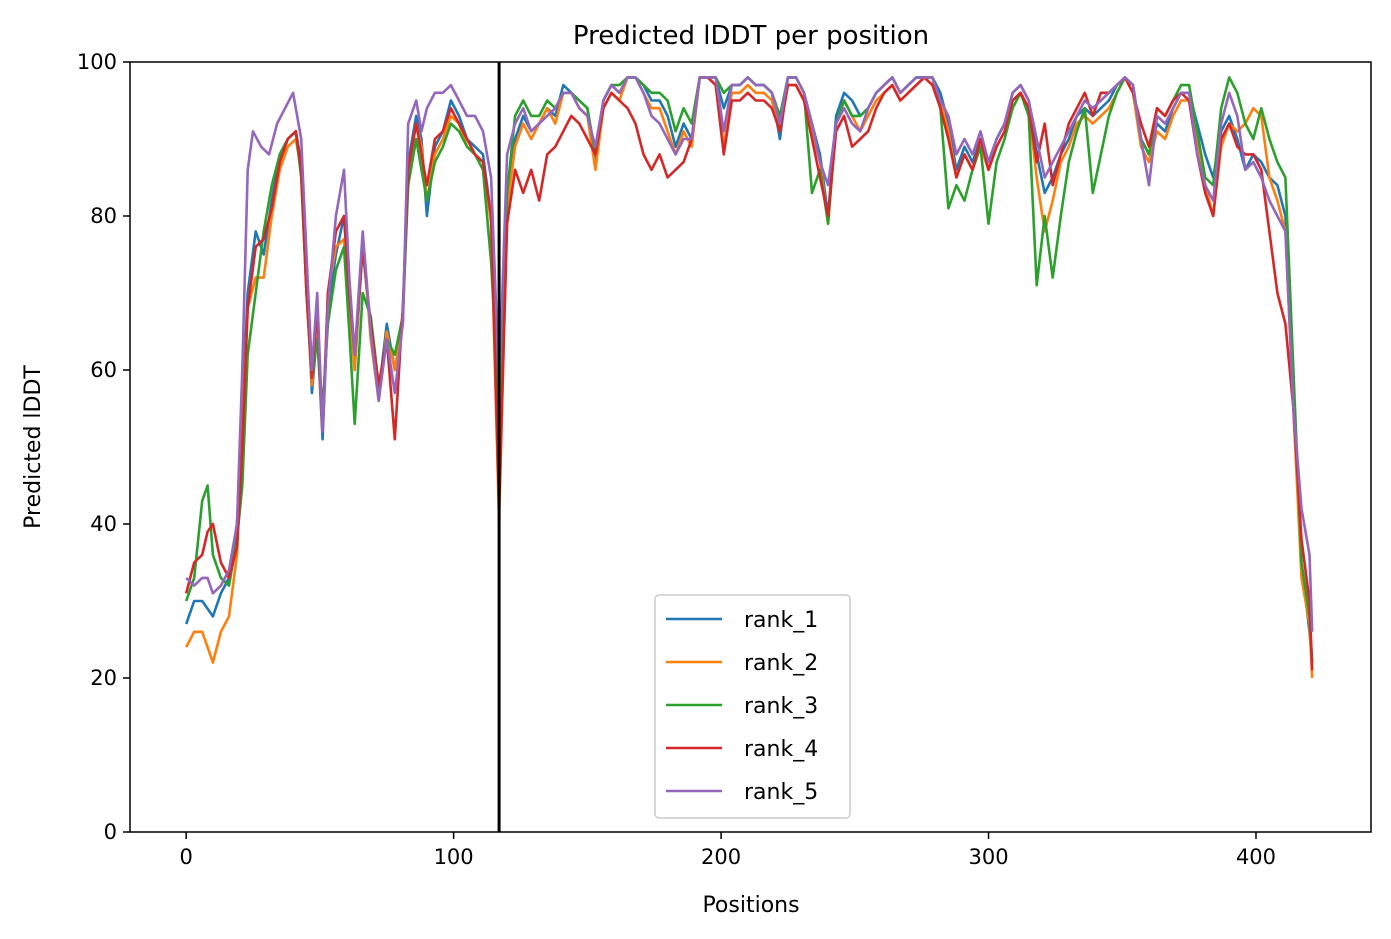 The width and height of the screenshot is (1391, 939). What do you see at coordinates (33, 447) in the screenshot?
I see `y-axis-label: Predicted lDDT` at bounding box center [33, 447].